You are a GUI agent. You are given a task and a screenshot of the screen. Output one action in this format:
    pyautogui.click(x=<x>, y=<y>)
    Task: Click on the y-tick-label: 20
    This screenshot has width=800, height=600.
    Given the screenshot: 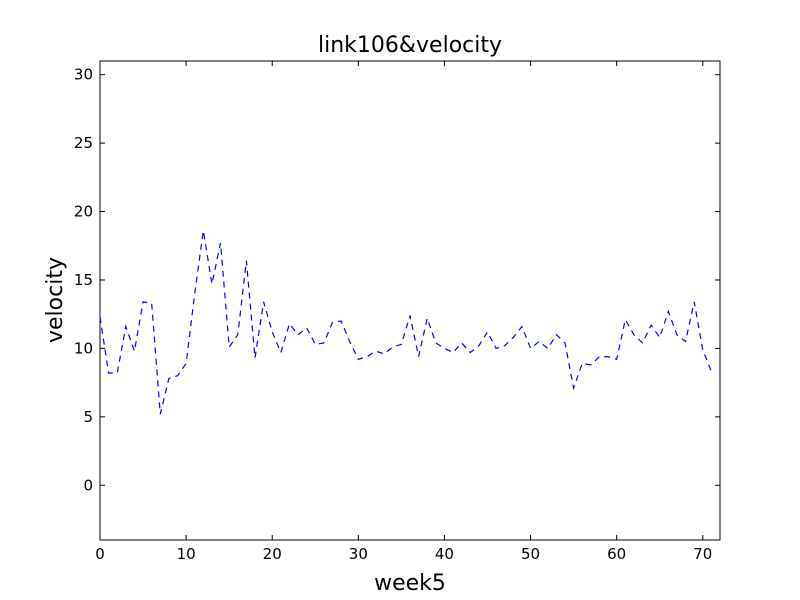 What is the action you would take?
    pyautogui.click(x=83, y=212)
    